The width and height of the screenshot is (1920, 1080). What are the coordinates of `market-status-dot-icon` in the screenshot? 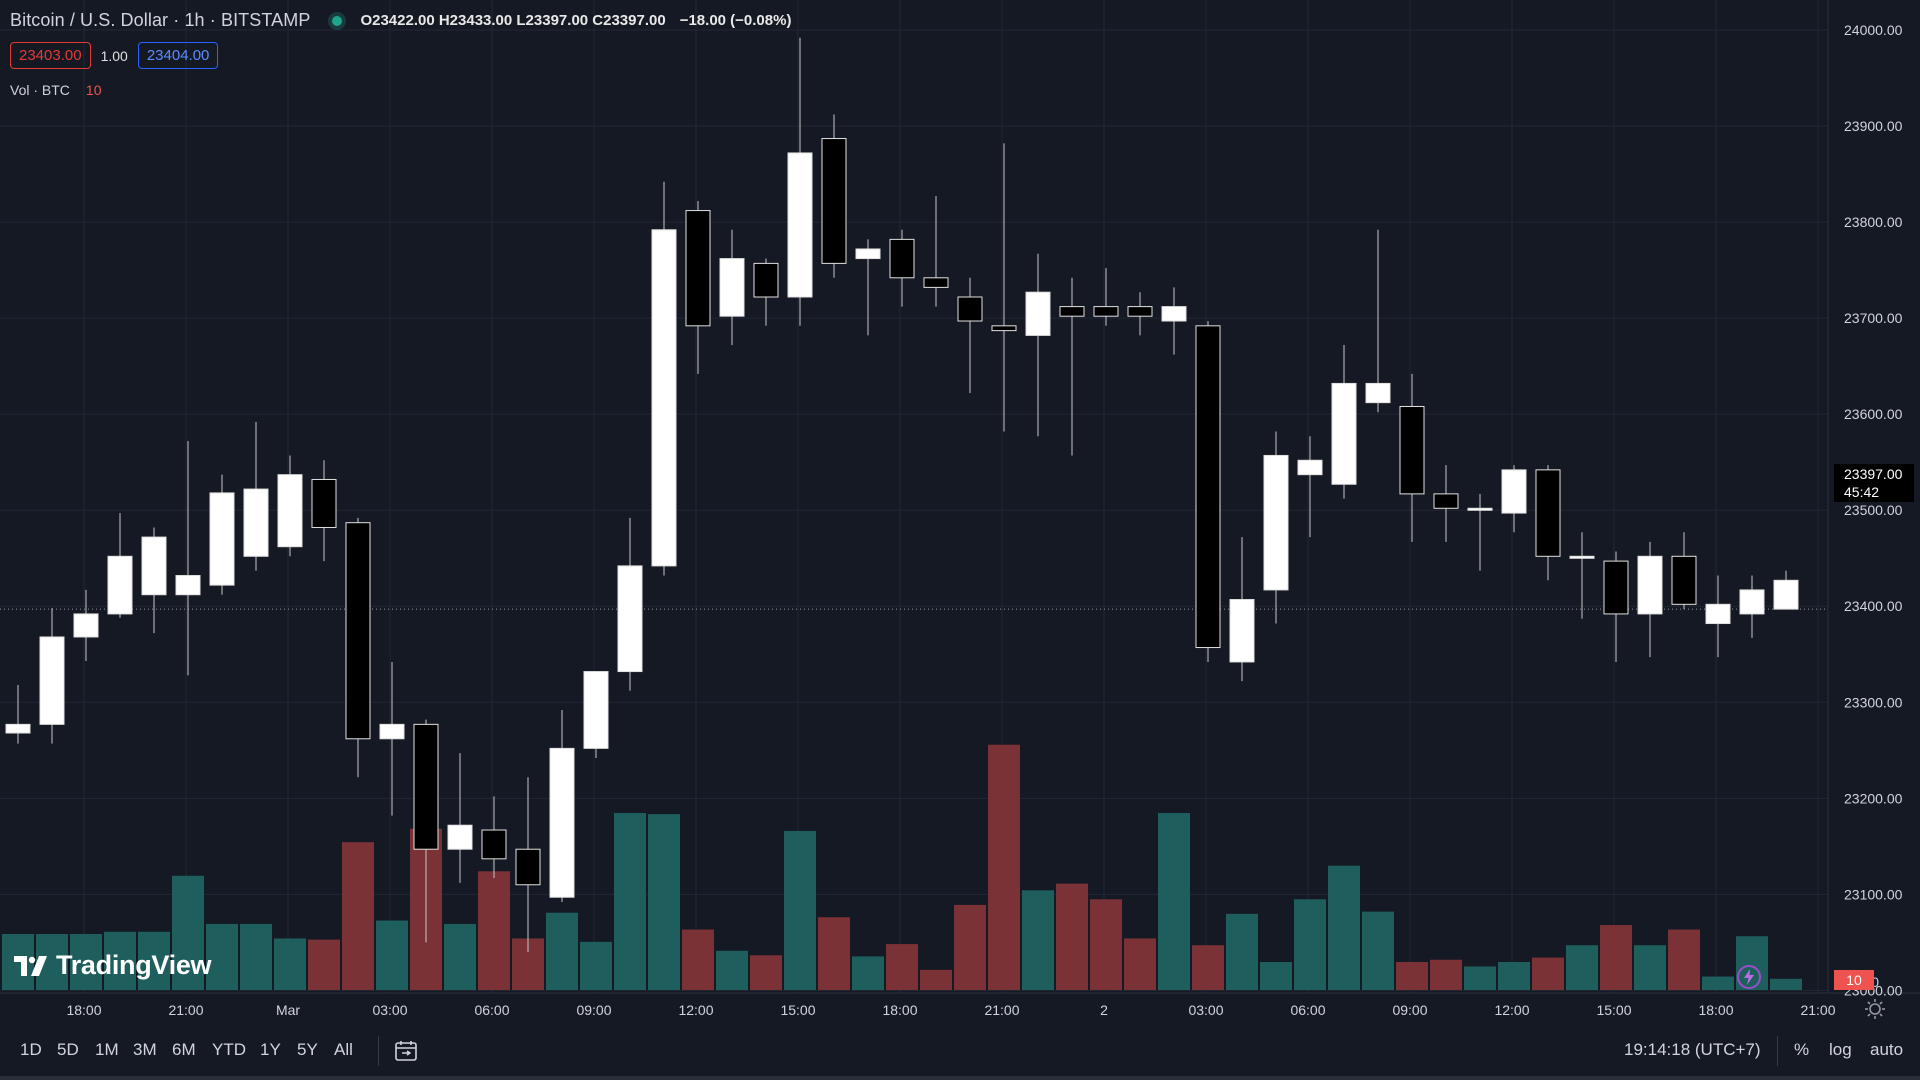 It's located at (337, 20).